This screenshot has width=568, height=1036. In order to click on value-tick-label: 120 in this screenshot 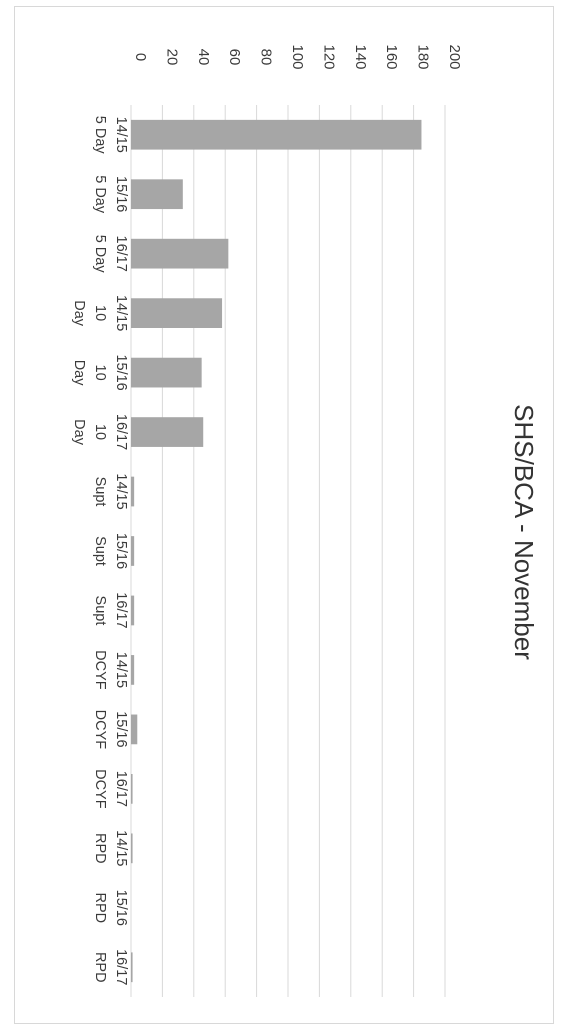, I will do `click(328, 56)`.